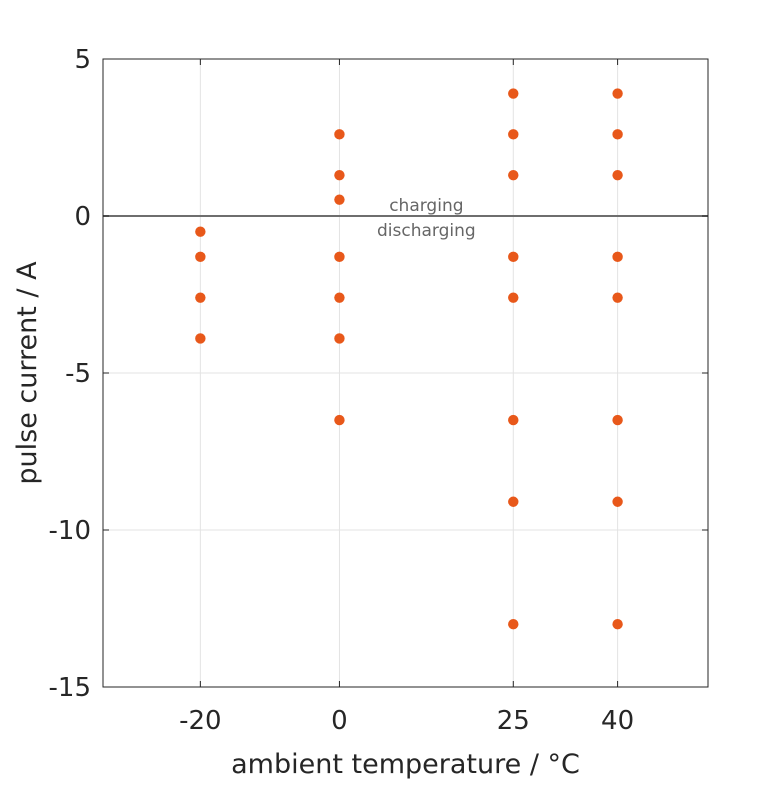  What do you see at coordinates (70, 688) in the screenshot?
I see `y-tick-label: -15` at bounding box center [70, 688].